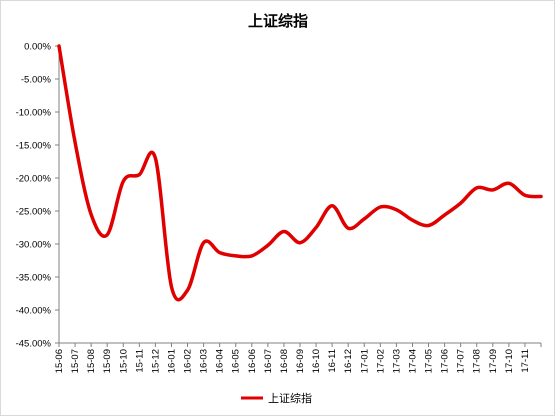  I want to click on y-tick-label: -30.00%, so click(34, 245).